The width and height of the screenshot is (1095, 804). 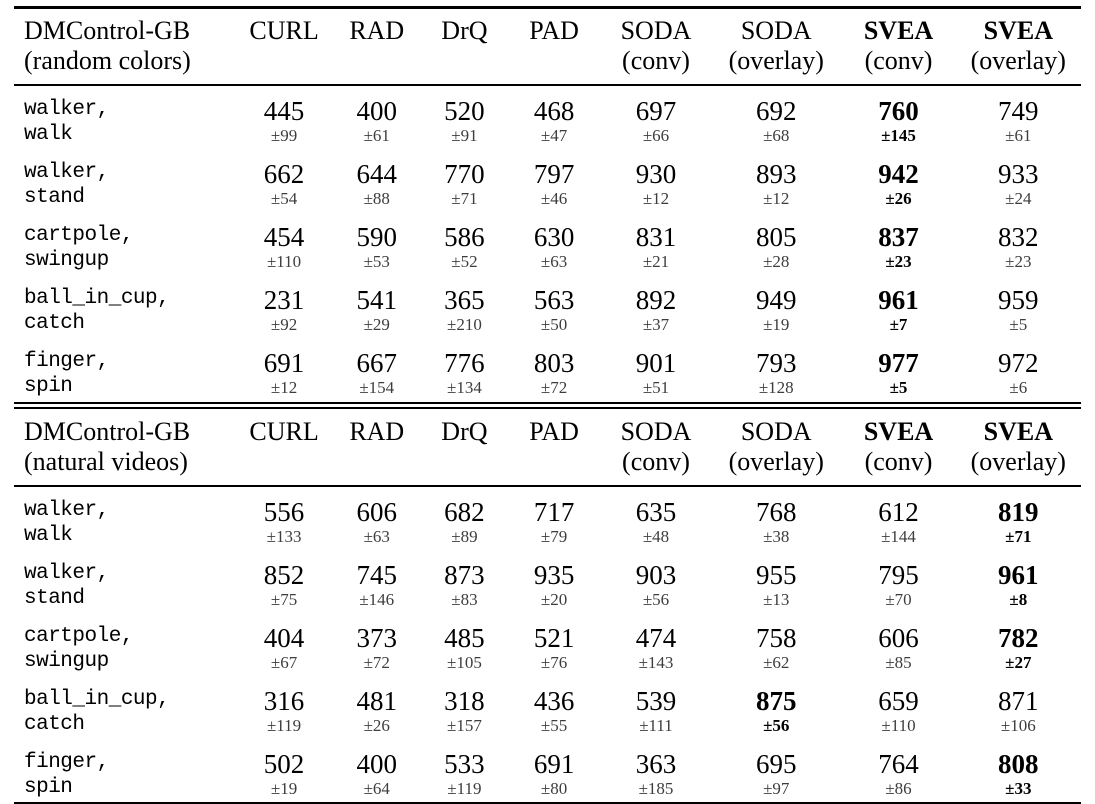 What do you see at coordinates (1018, 581) in the screenshot?
I see `result-cell: 961 ±8` at bounding box center [1018, 581].